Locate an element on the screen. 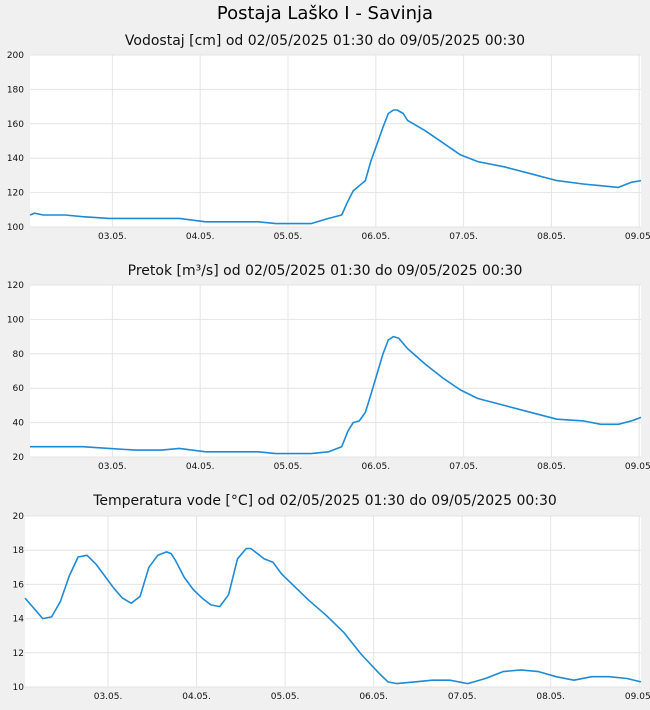  y-tick-label: 40 is located at coordinates (19, 424).